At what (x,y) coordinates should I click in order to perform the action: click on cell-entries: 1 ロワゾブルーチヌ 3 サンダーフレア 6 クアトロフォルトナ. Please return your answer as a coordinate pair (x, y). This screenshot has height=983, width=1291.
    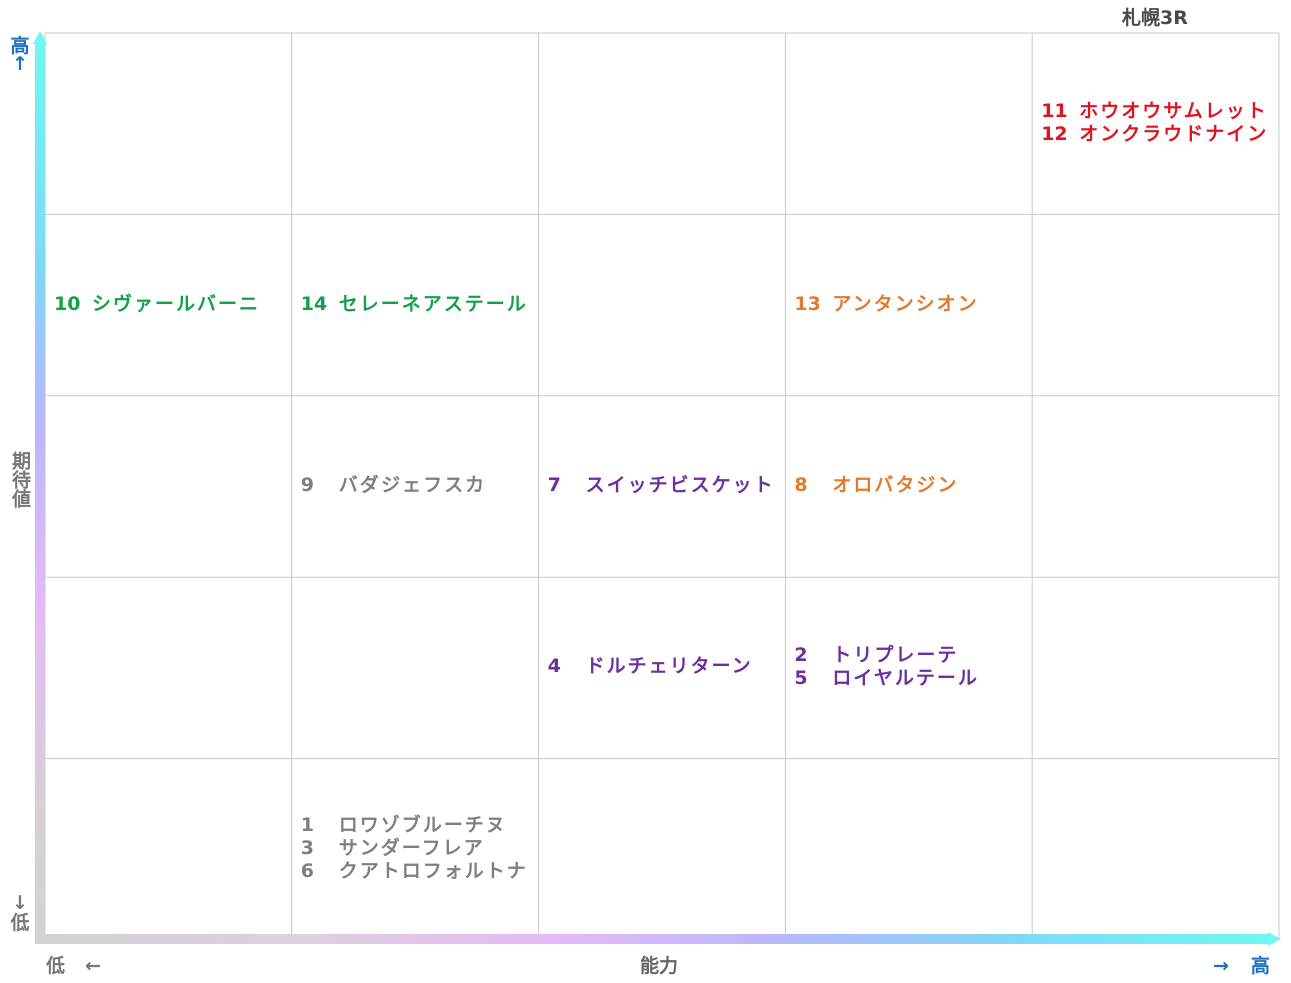
    Looking at the image, I should click on (414, 848).